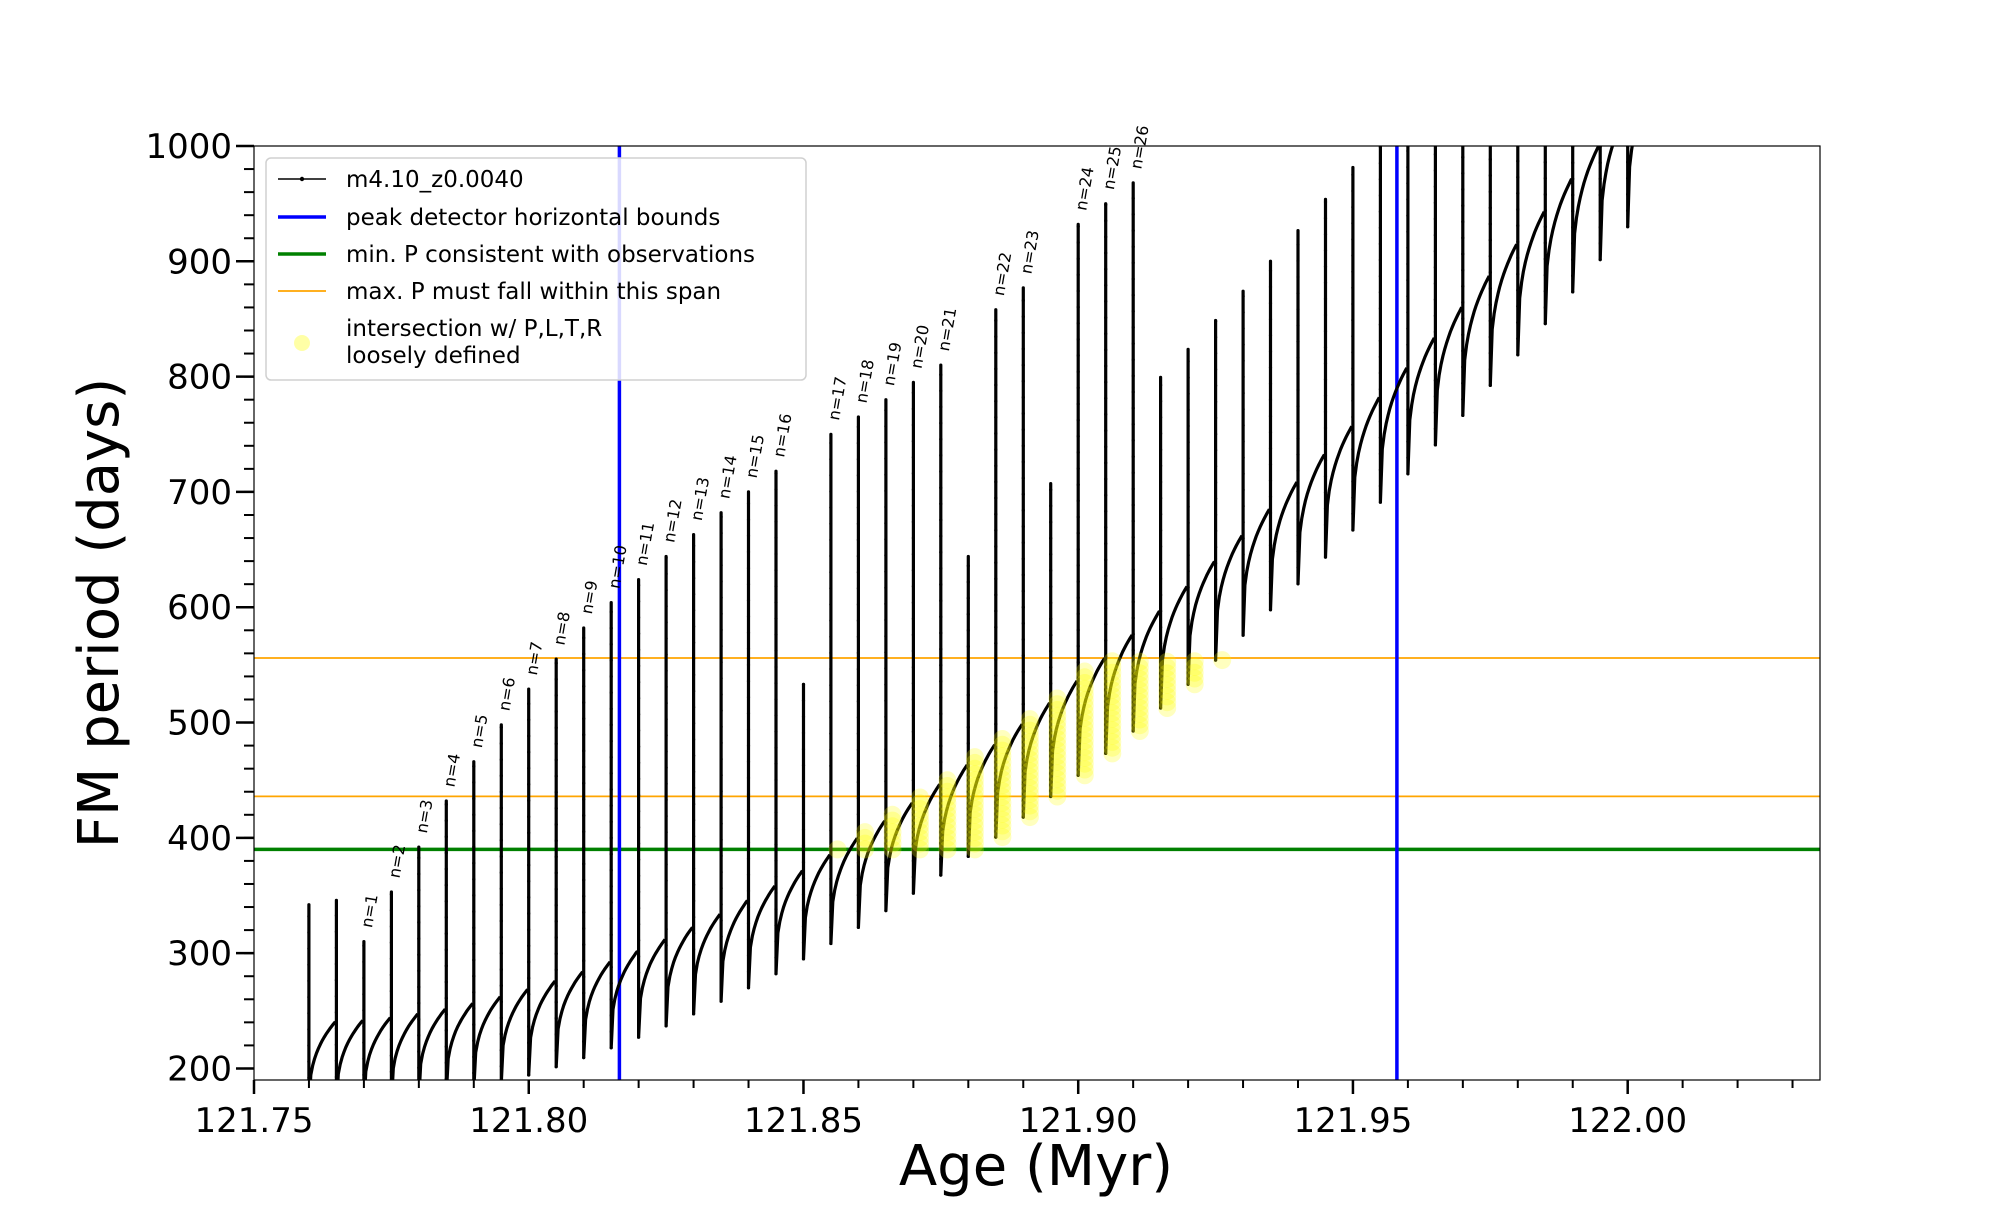 This screenshot has height=1205, width=2000. I want to click on pulse-label: n=6, so click(507, 694).